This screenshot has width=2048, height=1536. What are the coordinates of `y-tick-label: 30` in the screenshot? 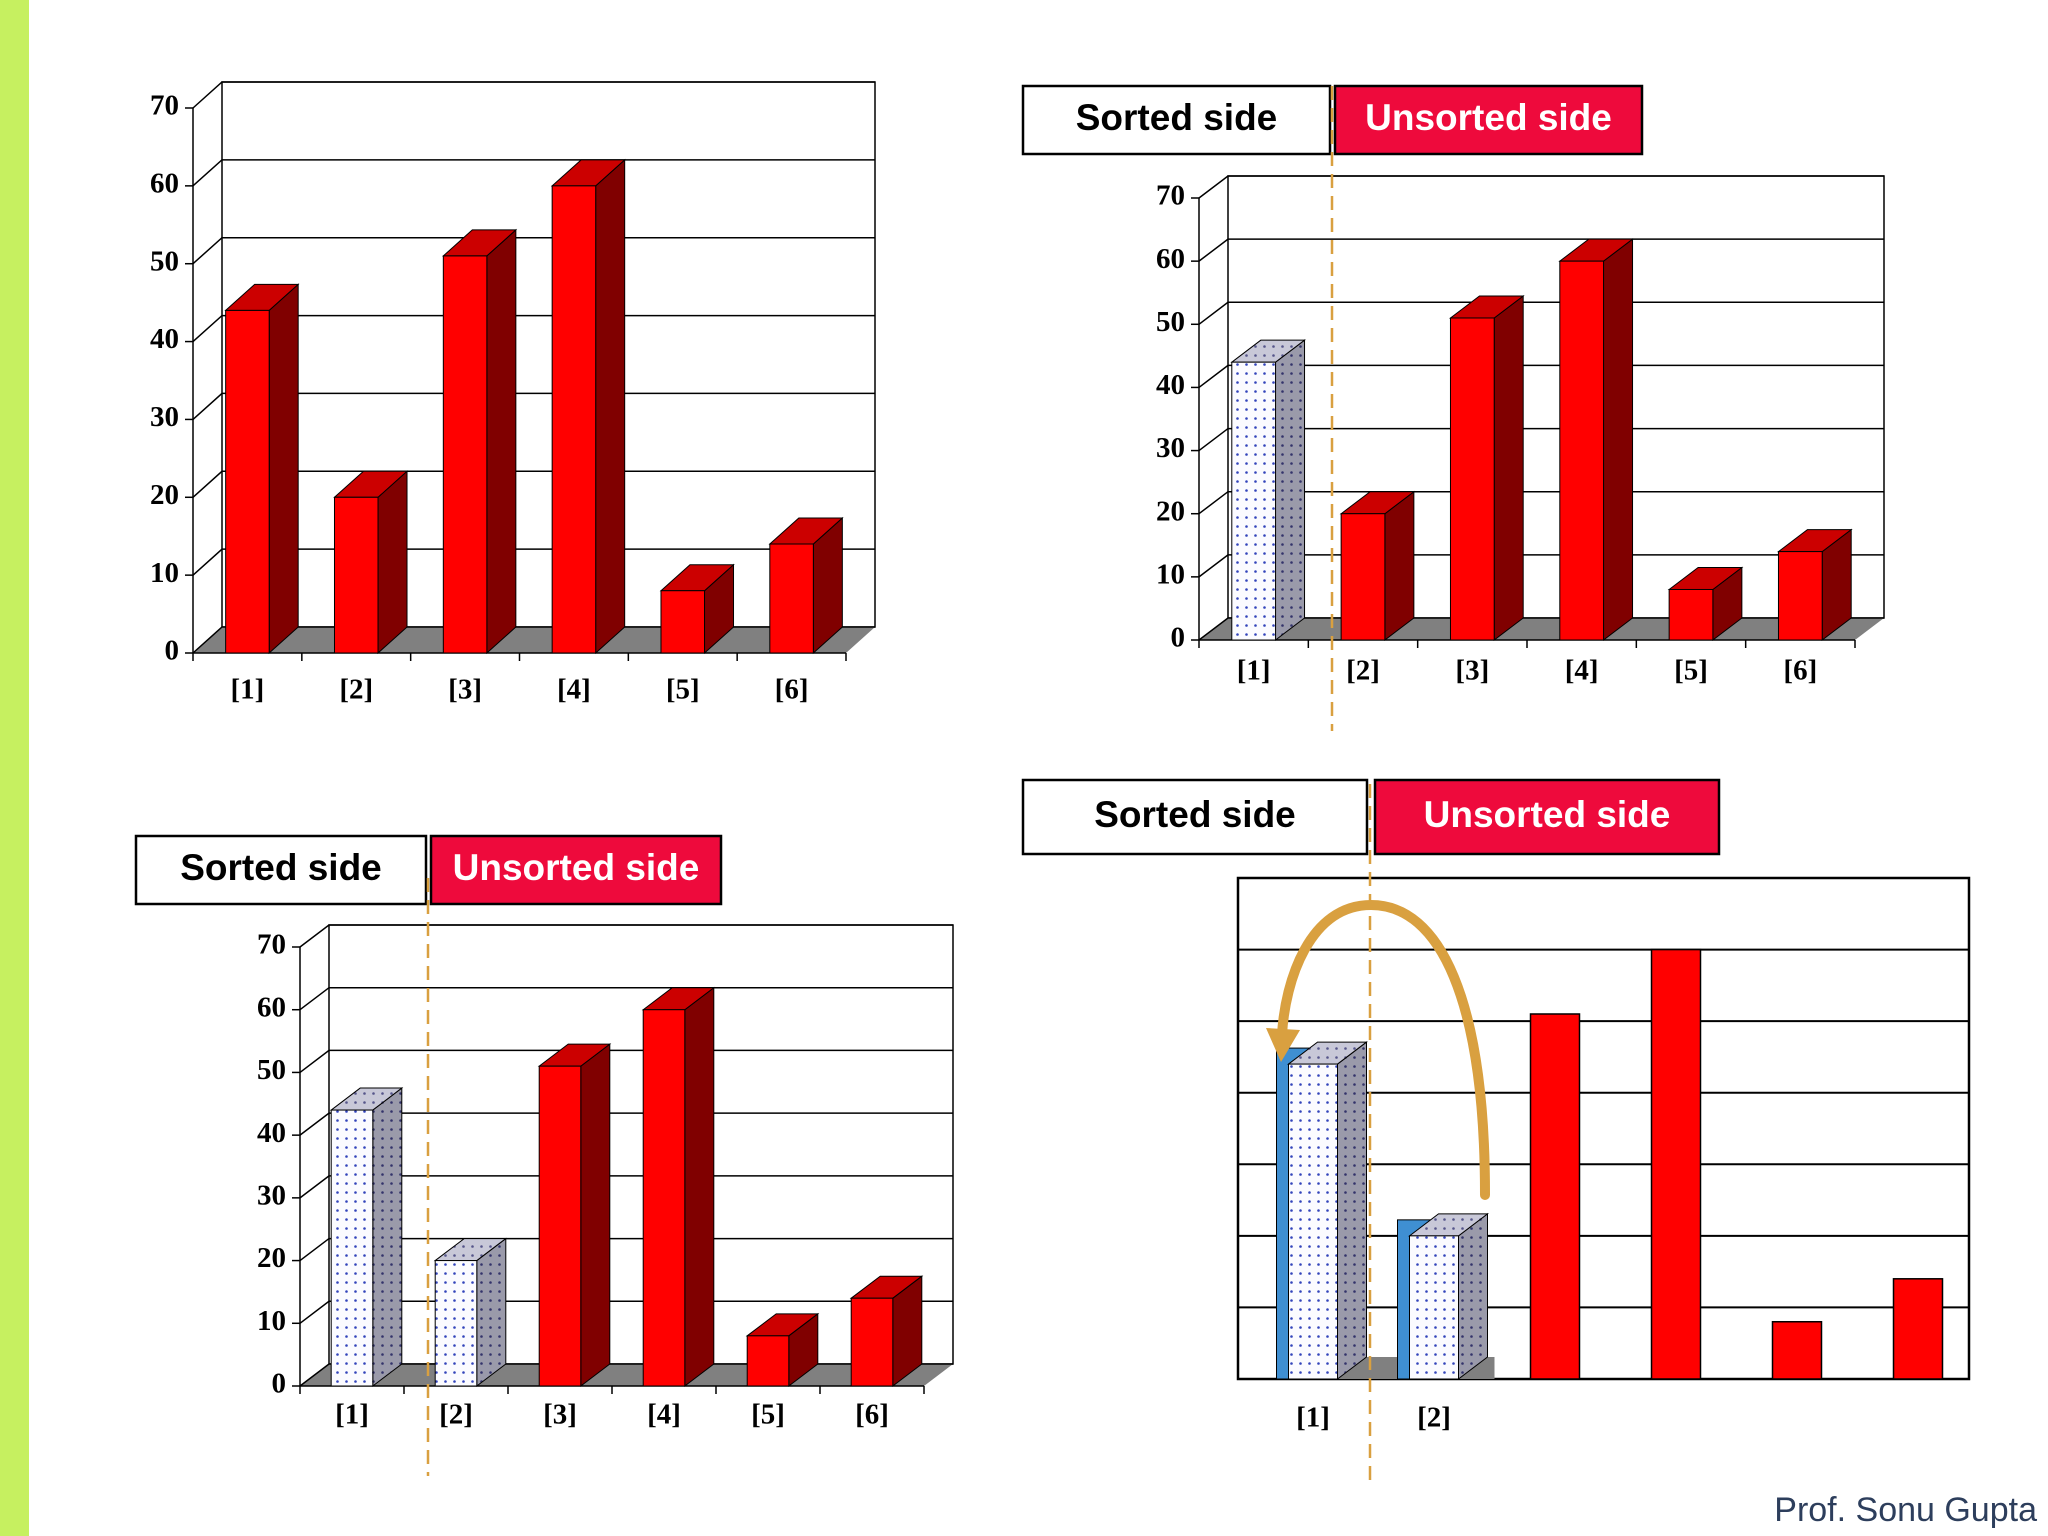 It's located at (1170, 448).